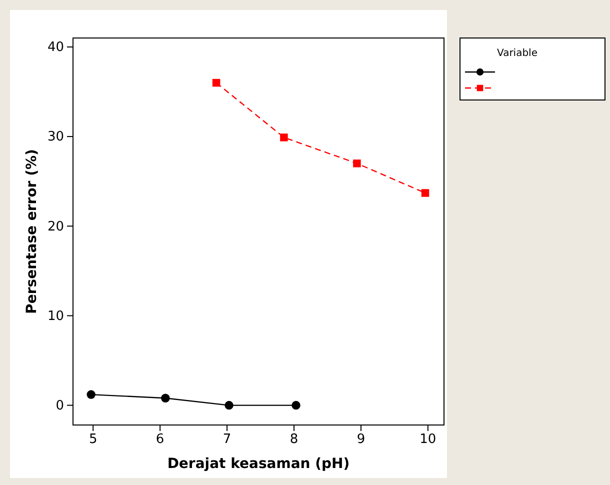 The width and height of the screenshot is (610, 485). What do you see at coordinates (60, 406) in the screenshot?
I see `y-tick-label: 0` at bounding box center [60, 406].